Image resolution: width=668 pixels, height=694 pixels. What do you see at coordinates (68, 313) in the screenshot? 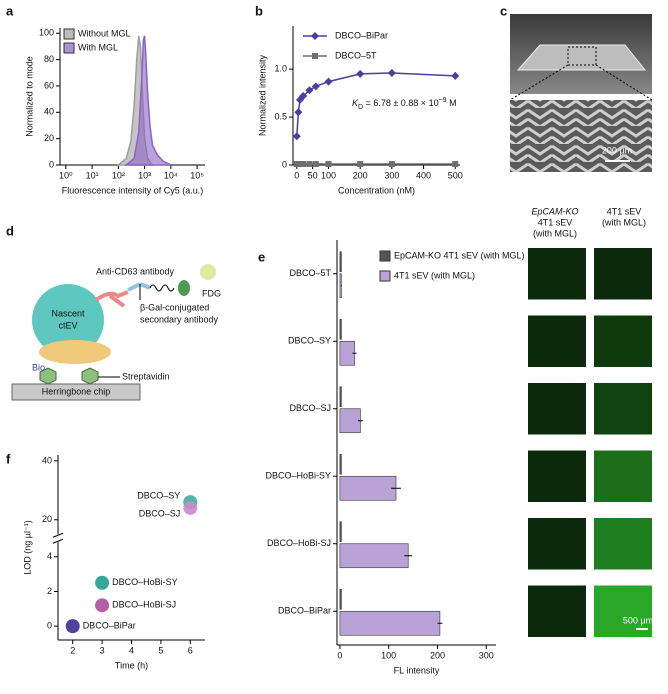
I see `vesicle-label: Nascent` at bounding box center [68, 313].